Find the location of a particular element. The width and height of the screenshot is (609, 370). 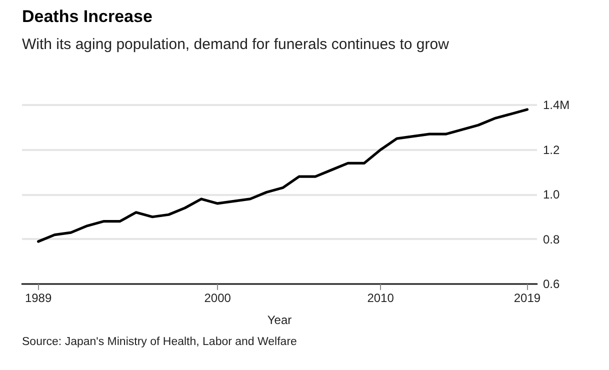

chart-subtitle: With its aging population, demand for funerals continues to grow is located at coordinates (236, 44).